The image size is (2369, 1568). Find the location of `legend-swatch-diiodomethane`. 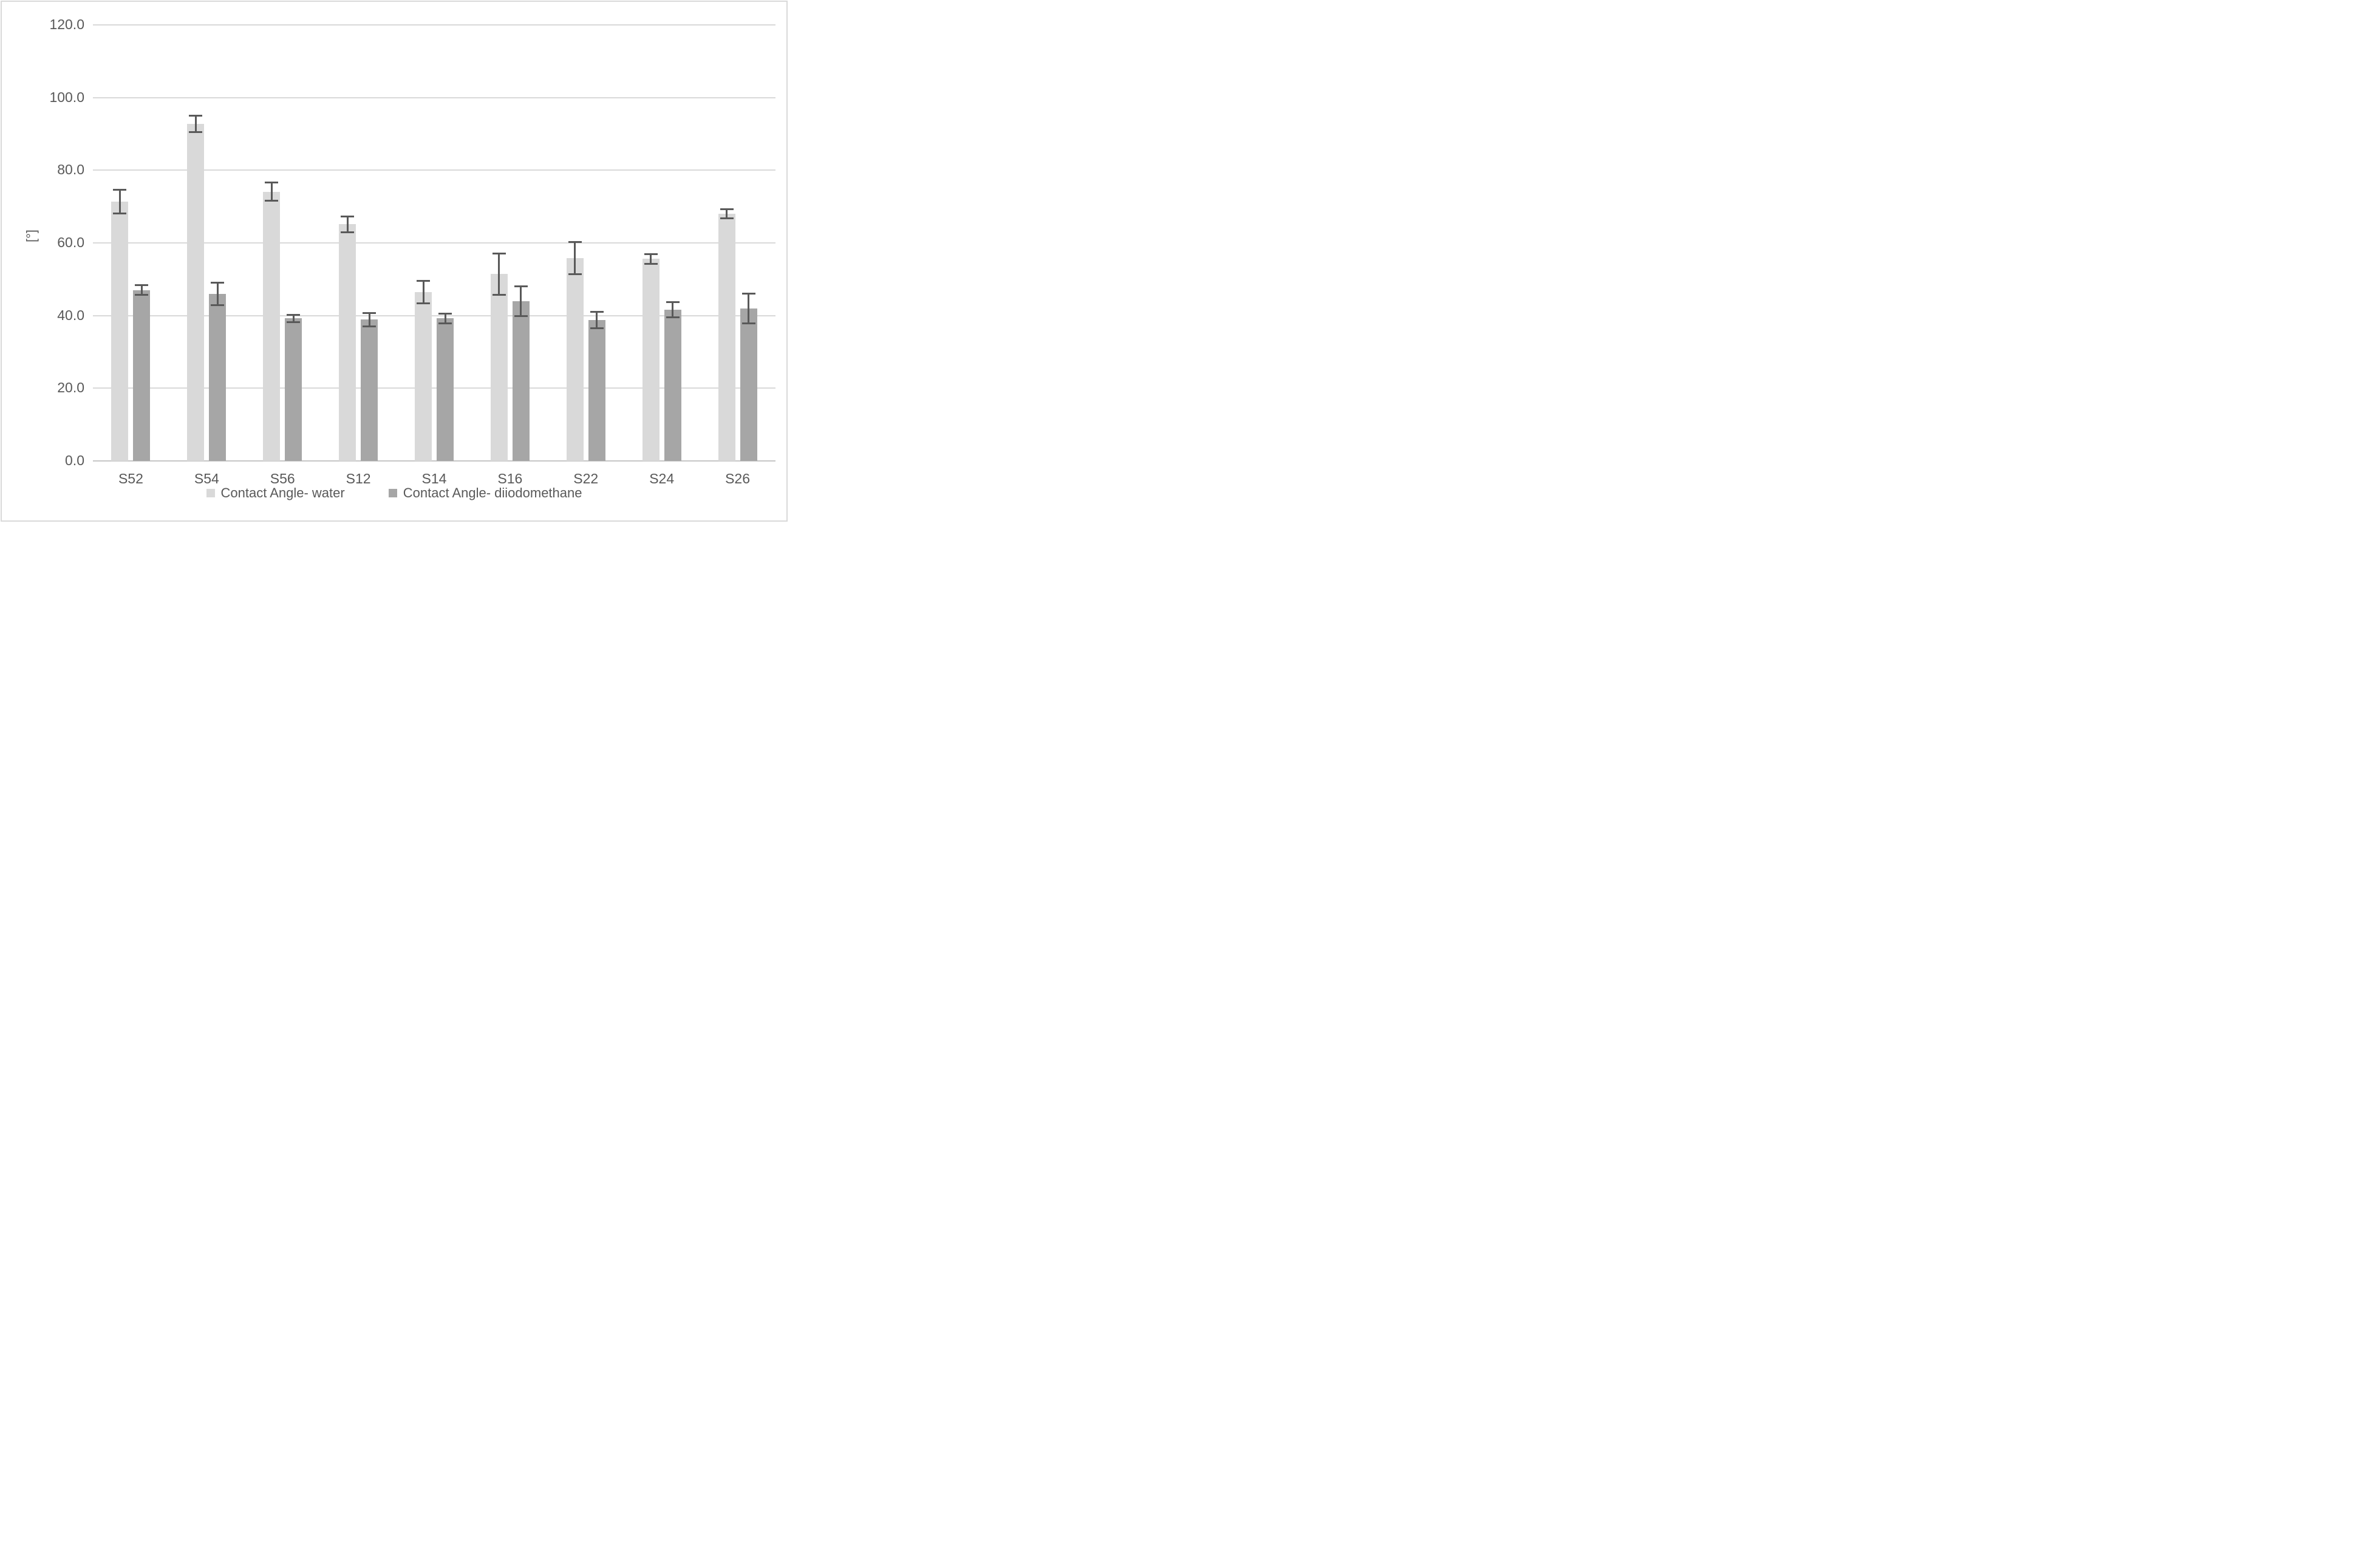

legend-swatch-diiodomethane is located at coordinates (392, 493).